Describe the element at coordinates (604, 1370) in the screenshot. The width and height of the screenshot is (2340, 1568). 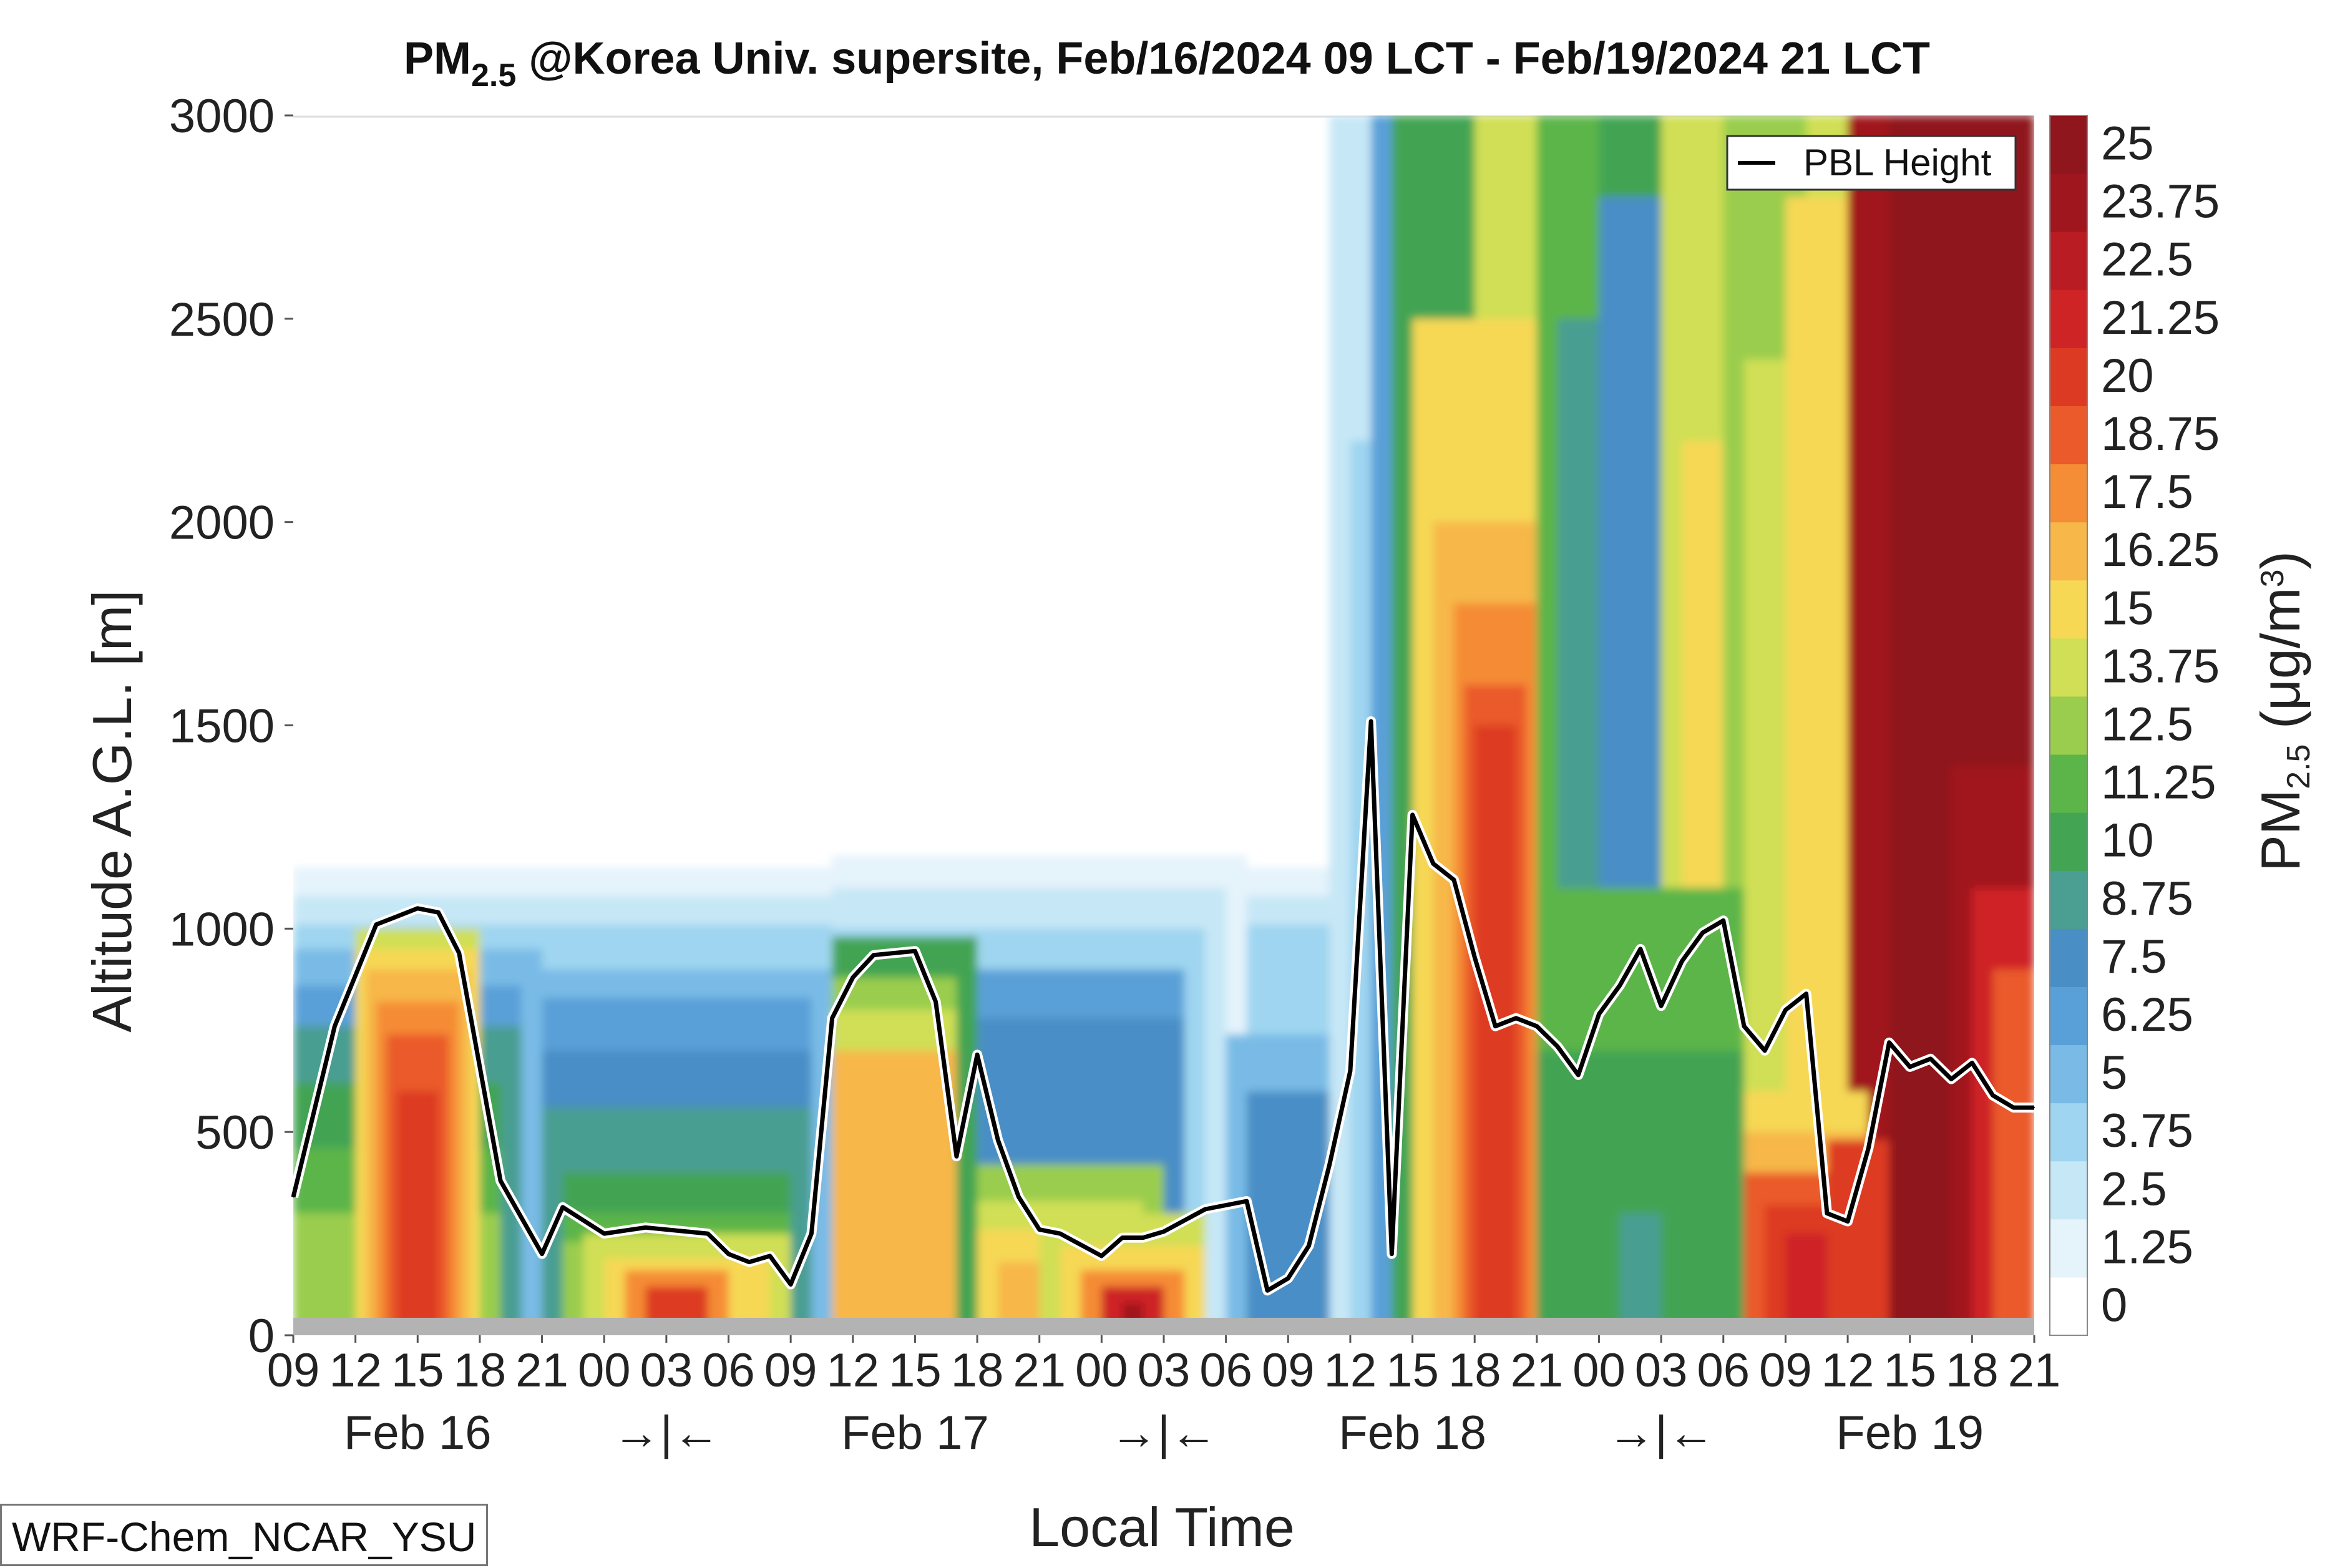
I see `x-tick-label-5: 00` at that location.